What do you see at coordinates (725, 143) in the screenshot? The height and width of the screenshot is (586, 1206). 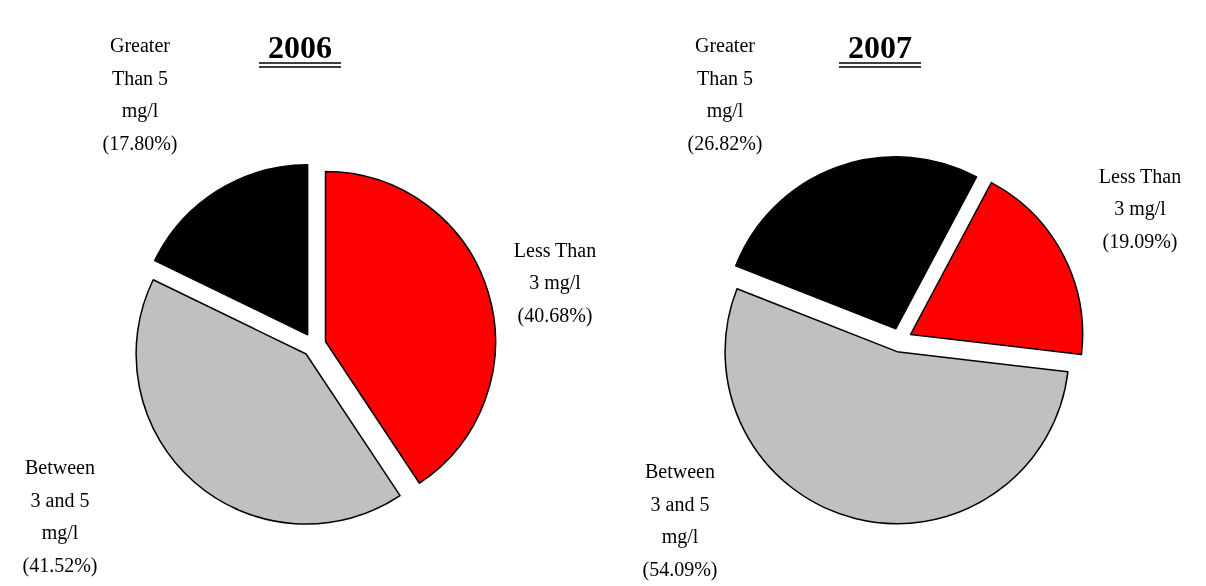 I see `data-label: (26.82%)` at bounding box center [725, 143].